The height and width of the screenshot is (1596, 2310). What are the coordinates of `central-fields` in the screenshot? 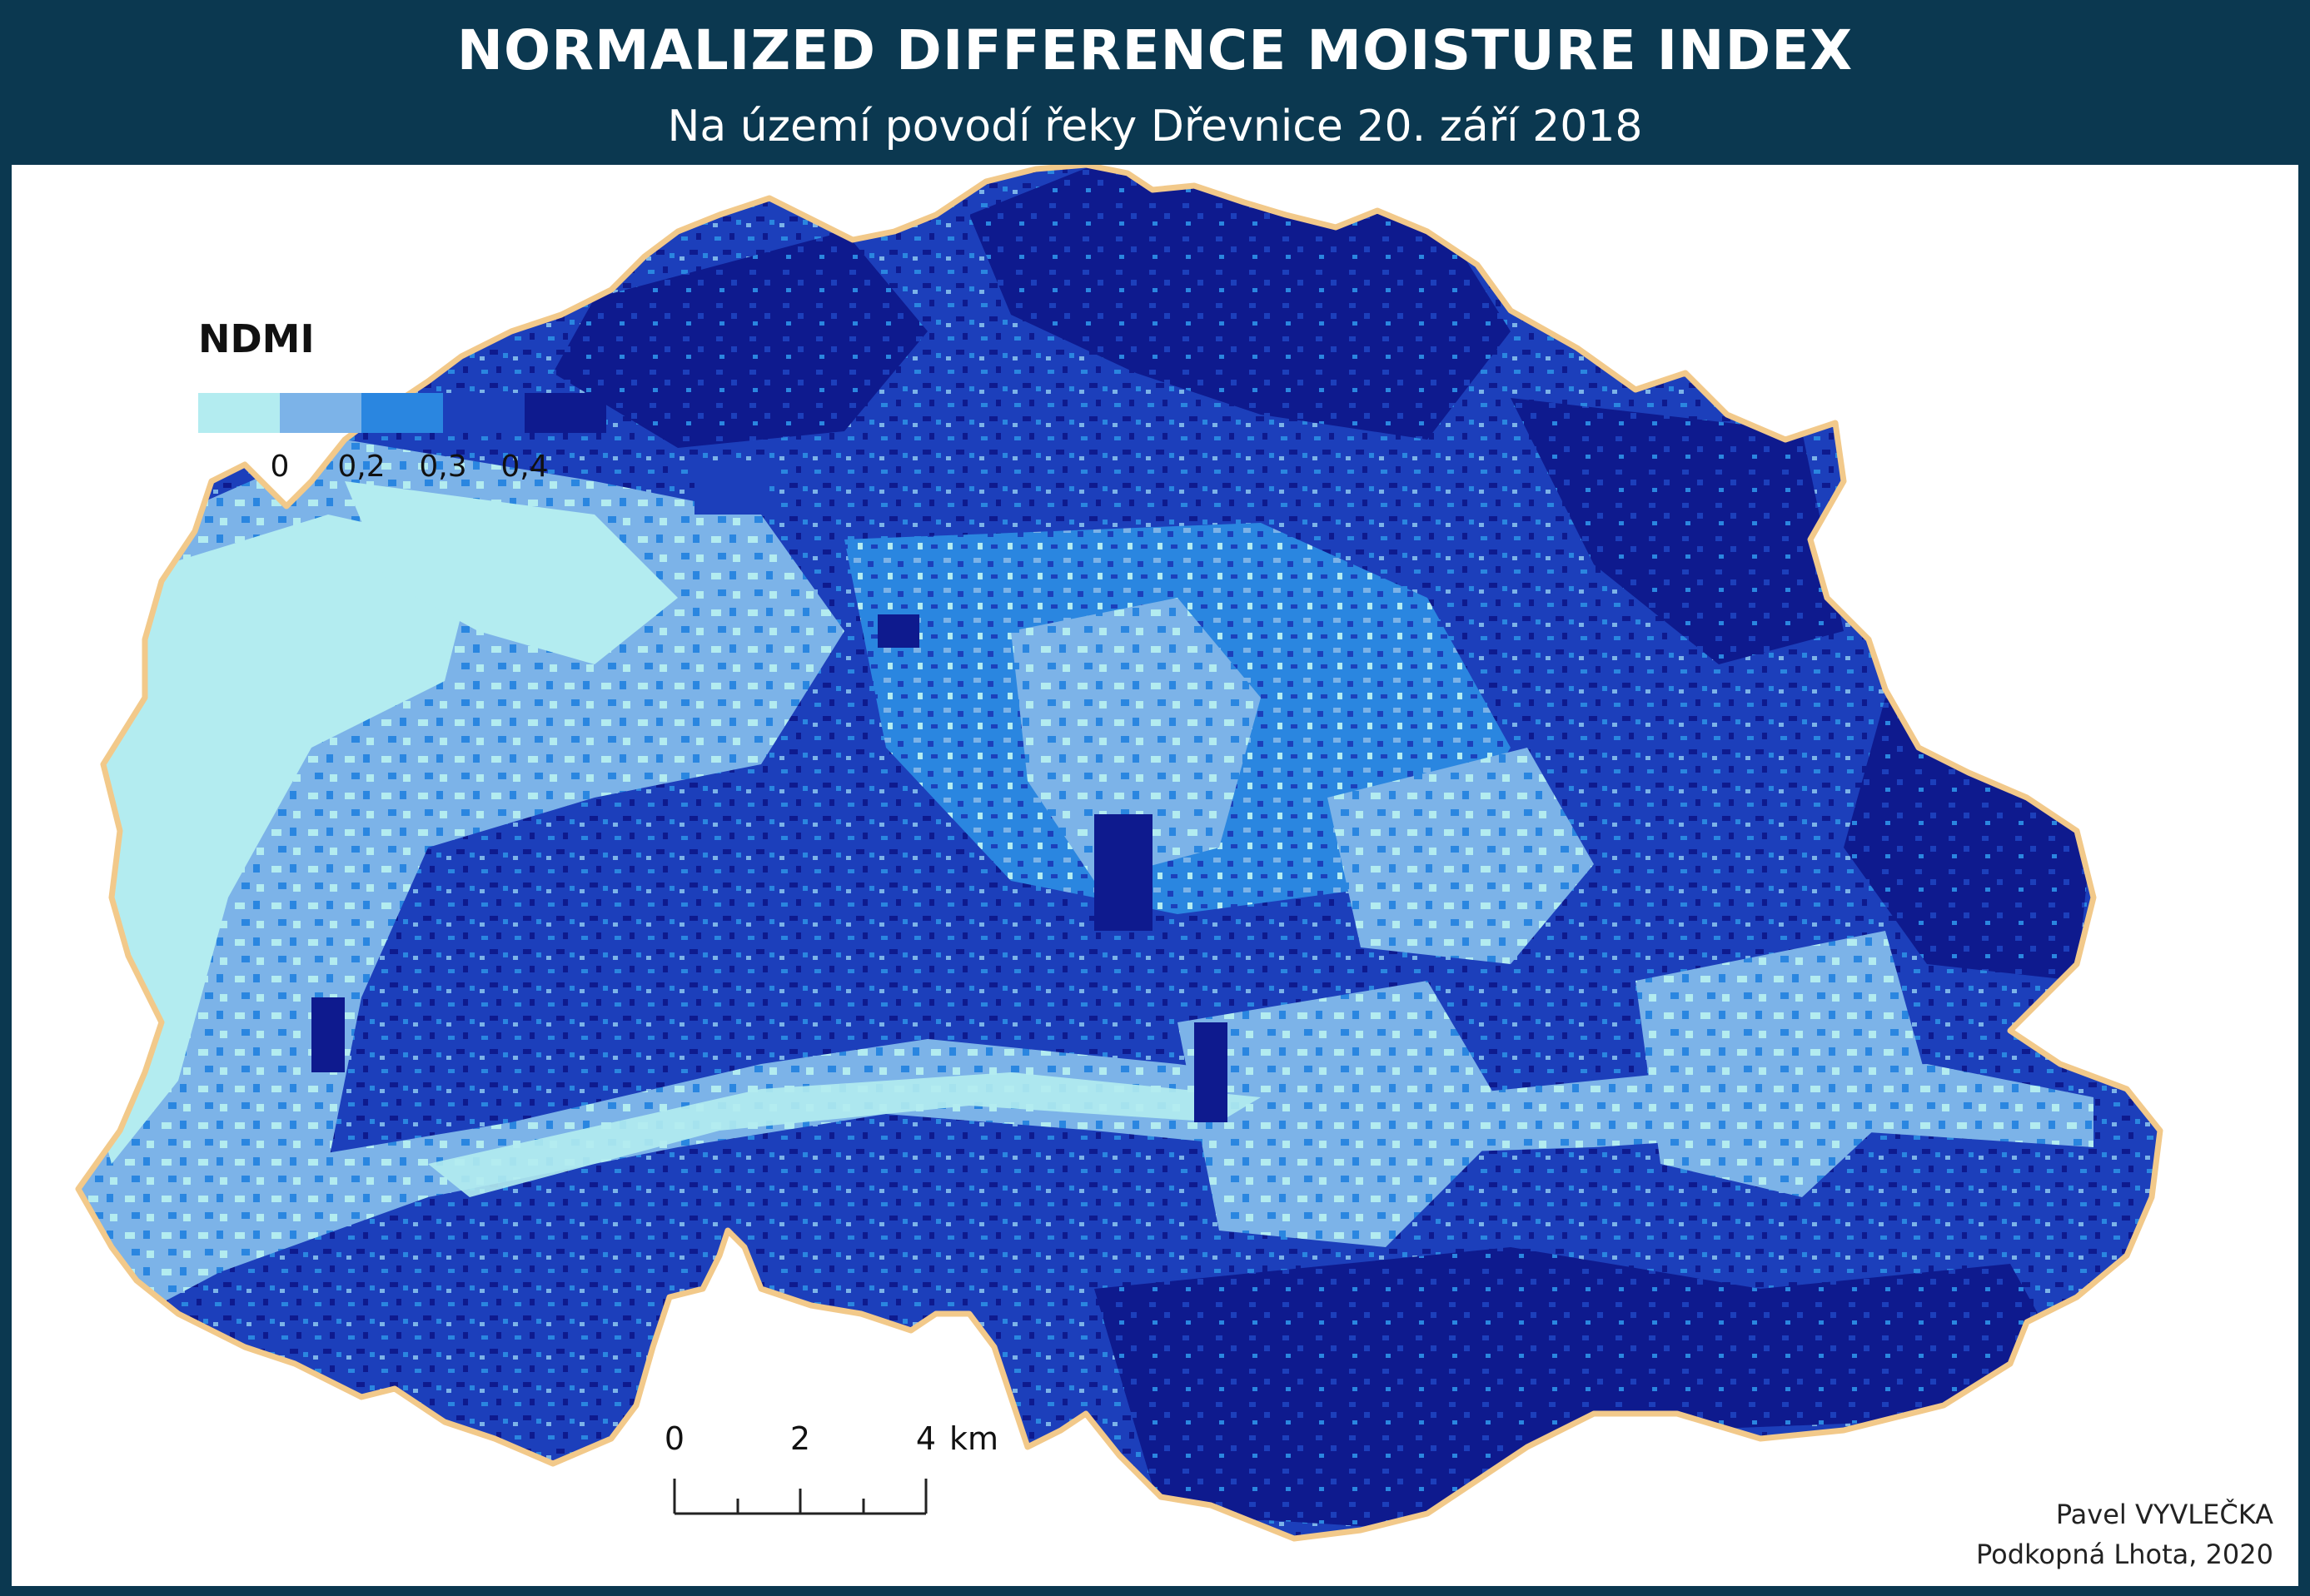 It's located at (1136, 739).